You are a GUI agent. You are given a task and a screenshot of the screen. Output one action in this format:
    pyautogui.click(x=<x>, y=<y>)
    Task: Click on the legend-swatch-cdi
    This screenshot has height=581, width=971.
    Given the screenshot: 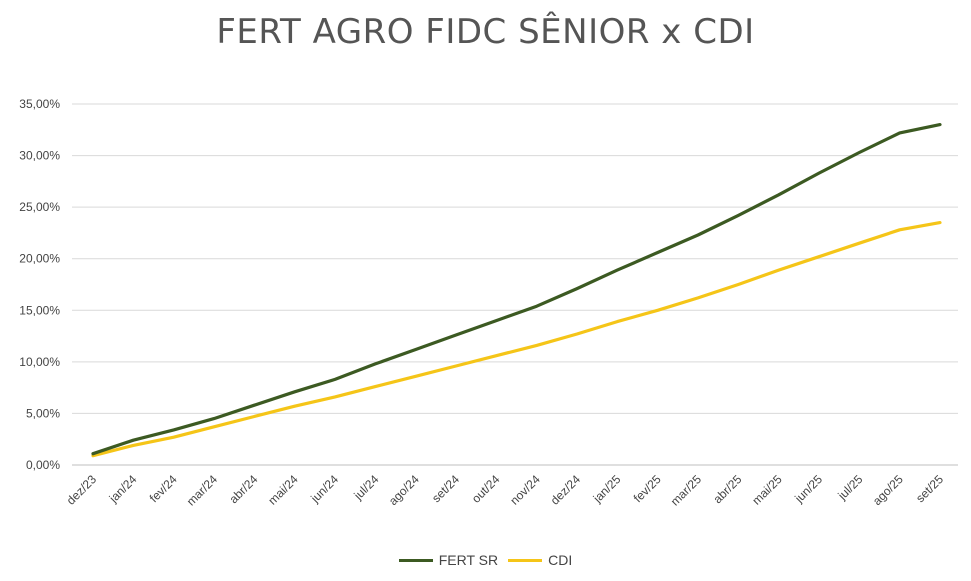 What is the action you would take?
    pyautogui.click(x=525, y=560)
    